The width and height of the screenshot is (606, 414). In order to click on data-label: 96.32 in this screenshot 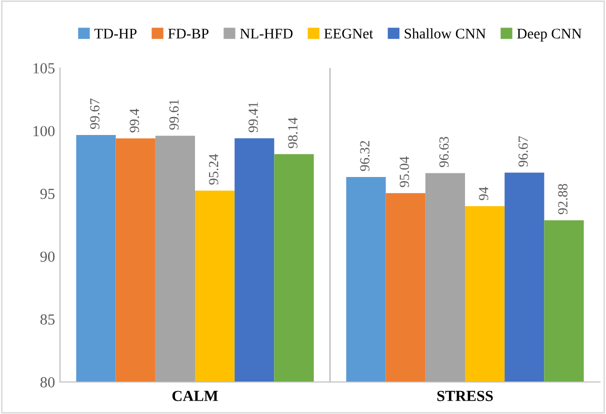, I will do `click(365, 156)`.